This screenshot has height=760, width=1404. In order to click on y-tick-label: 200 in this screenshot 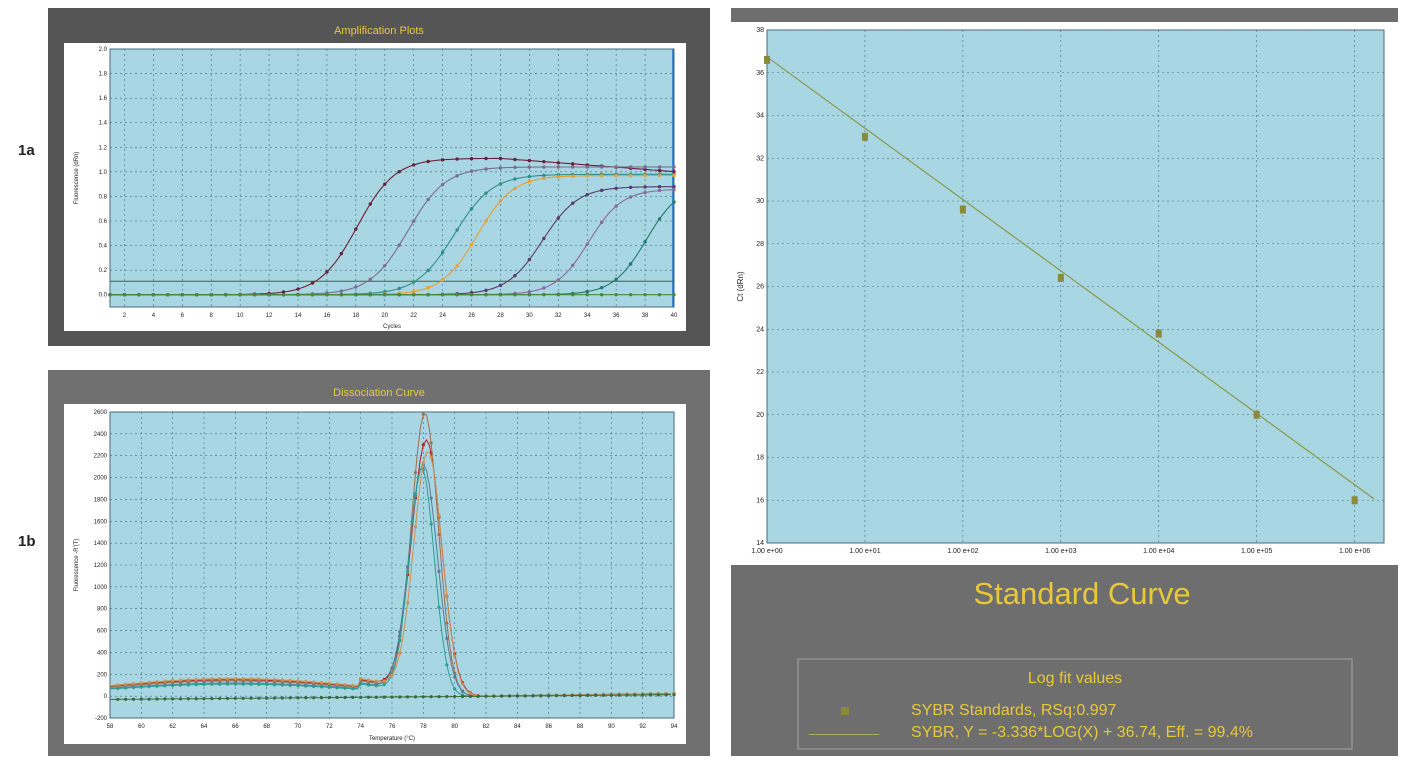, I will do `click(102, 675)`.